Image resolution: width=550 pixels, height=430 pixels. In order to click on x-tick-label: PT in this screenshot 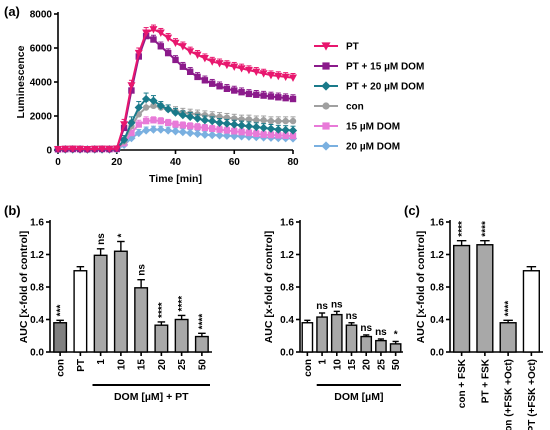, I will do `click(81, 365)`.